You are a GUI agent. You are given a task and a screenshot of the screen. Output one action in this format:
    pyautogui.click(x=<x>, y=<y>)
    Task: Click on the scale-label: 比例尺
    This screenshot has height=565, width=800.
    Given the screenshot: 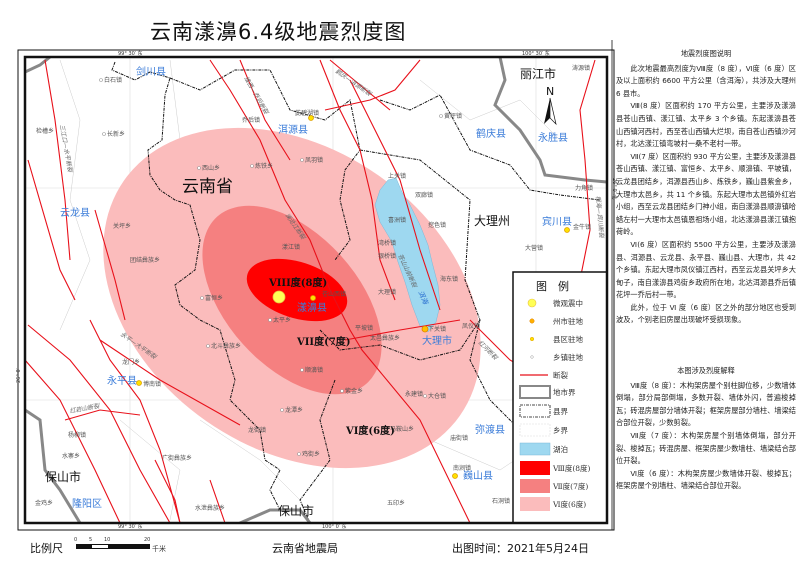 What is the action you would take?
    pyautogui.click(x=46, y=548)
    